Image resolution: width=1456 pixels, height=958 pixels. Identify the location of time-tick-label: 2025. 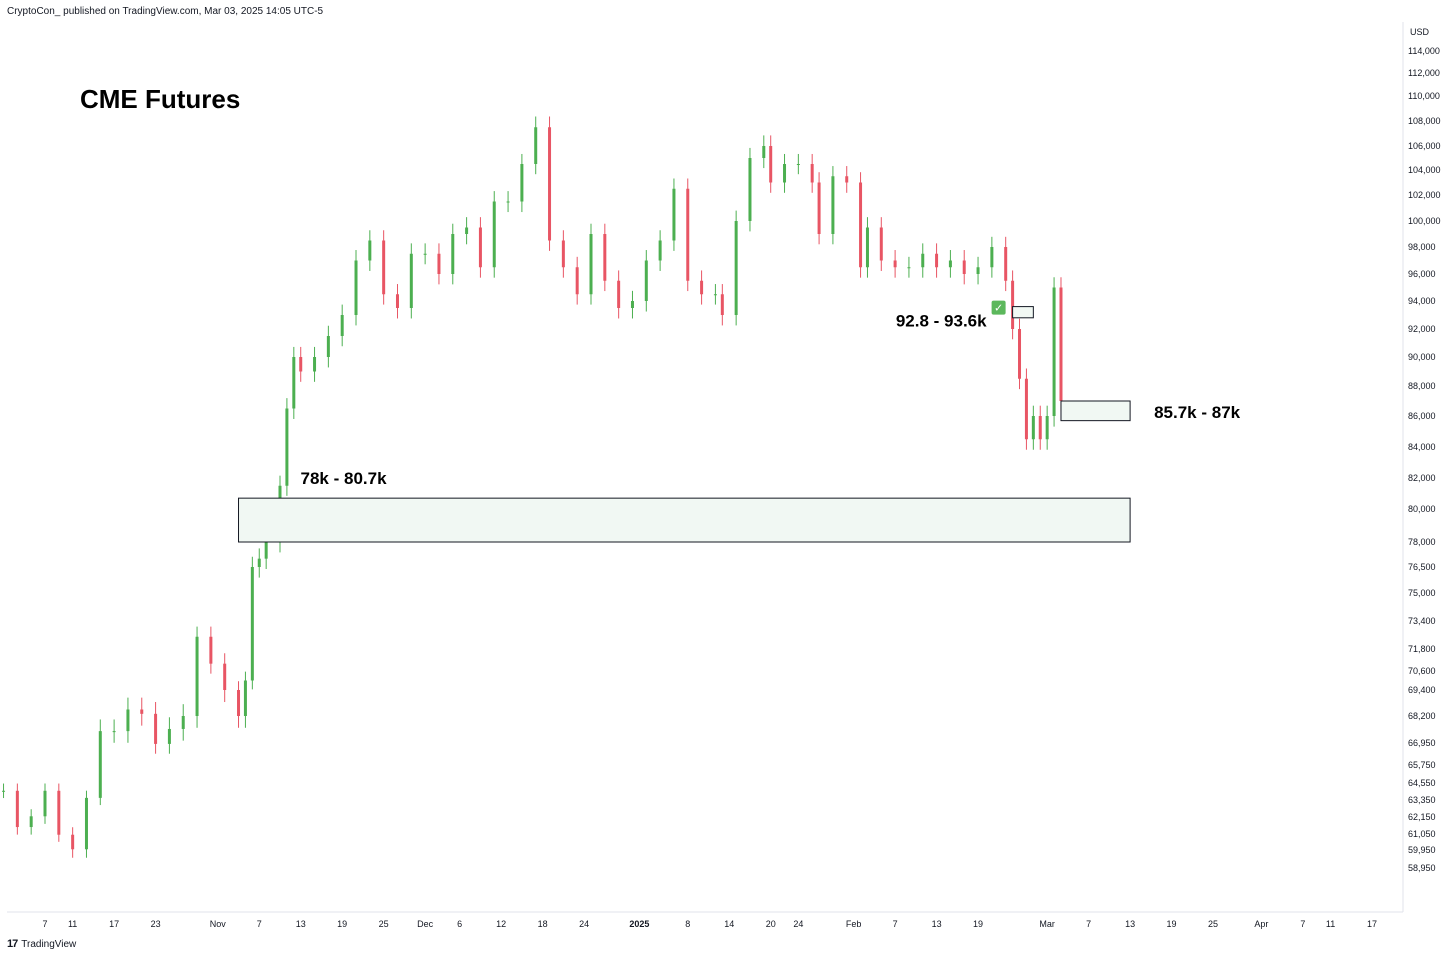
(639, 924).